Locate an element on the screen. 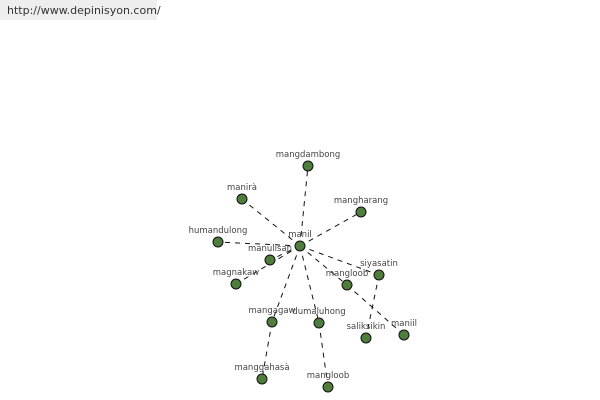 The image size is (600, 400). node-manil is located at coordinates (300, 246).